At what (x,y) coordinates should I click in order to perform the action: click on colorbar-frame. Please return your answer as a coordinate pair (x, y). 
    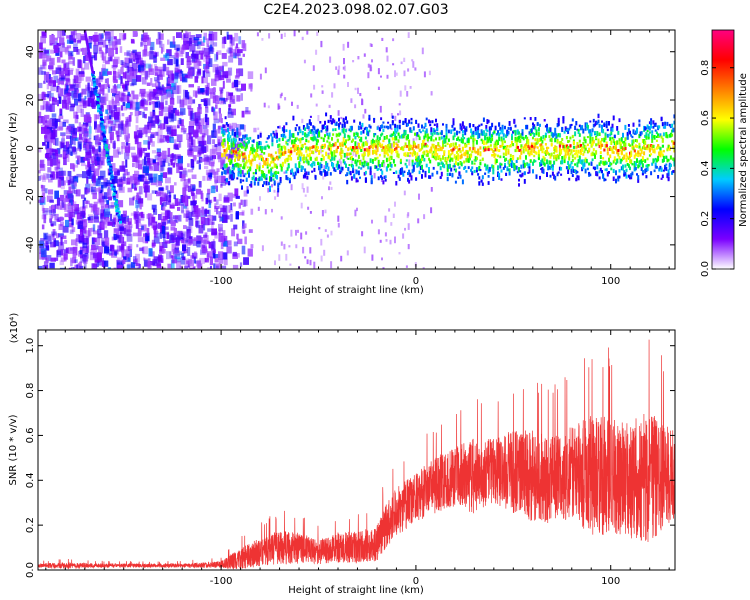
    Looking at the image, I should click on (723, 149).